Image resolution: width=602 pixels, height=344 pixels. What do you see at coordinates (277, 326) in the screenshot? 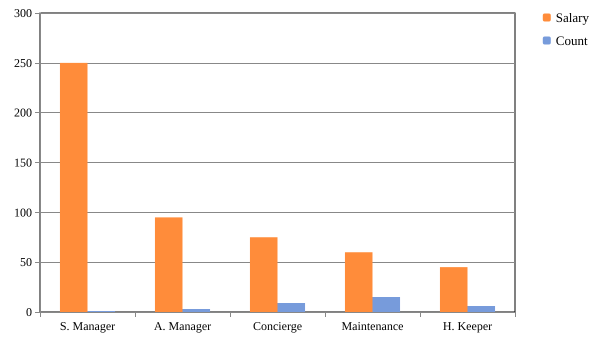
I see `x-tick-label: Concierge` at bounding box center [277, 326].